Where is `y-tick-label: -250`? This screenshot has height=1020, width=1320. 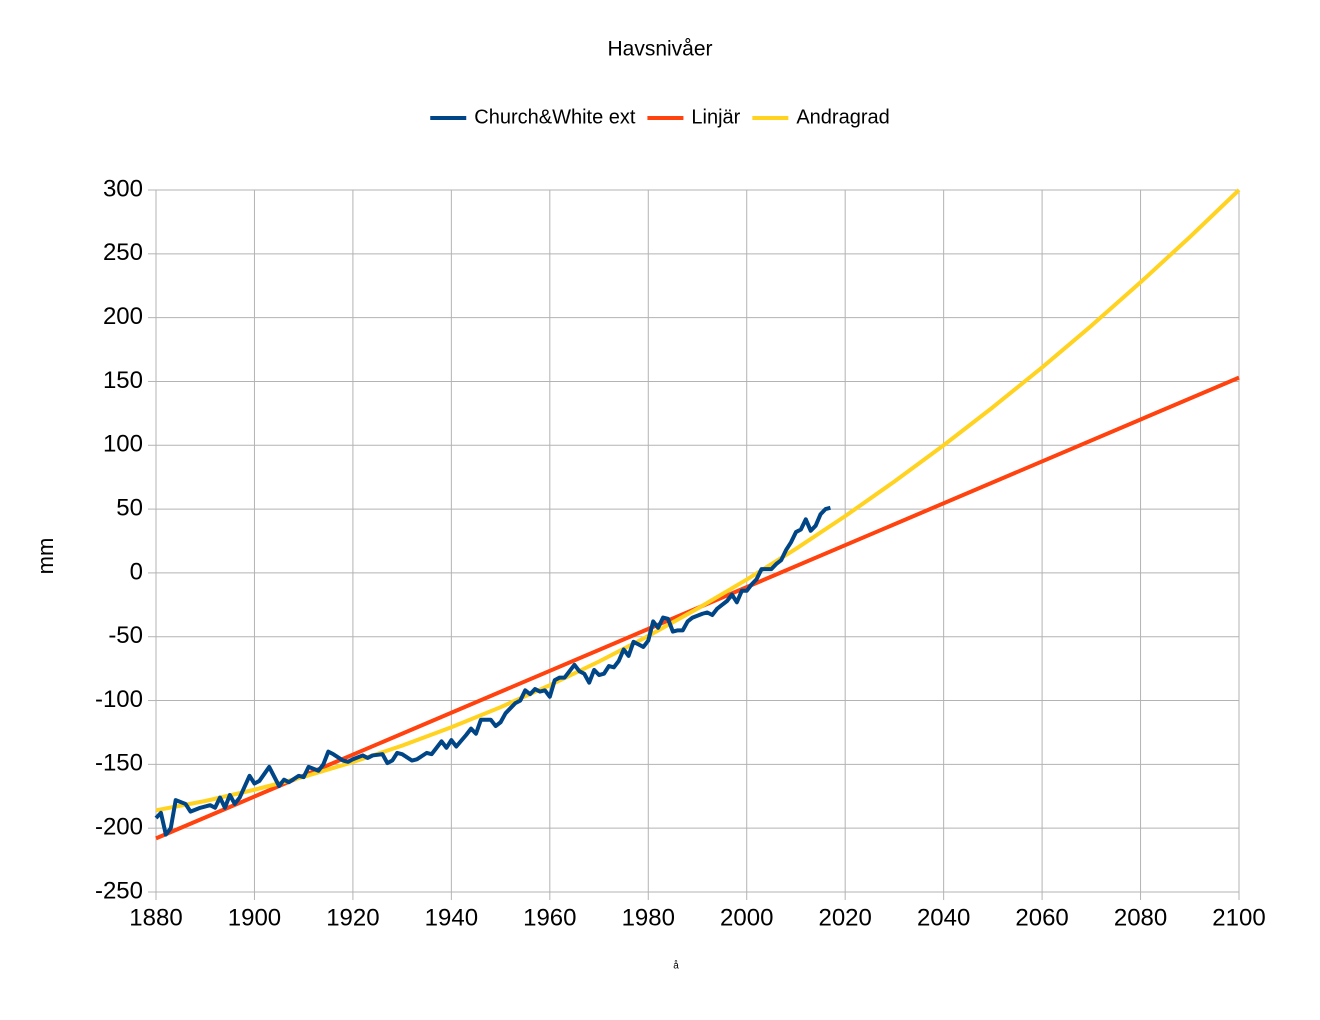 y-tick-label: -250 is located at coordinates (119, 890).